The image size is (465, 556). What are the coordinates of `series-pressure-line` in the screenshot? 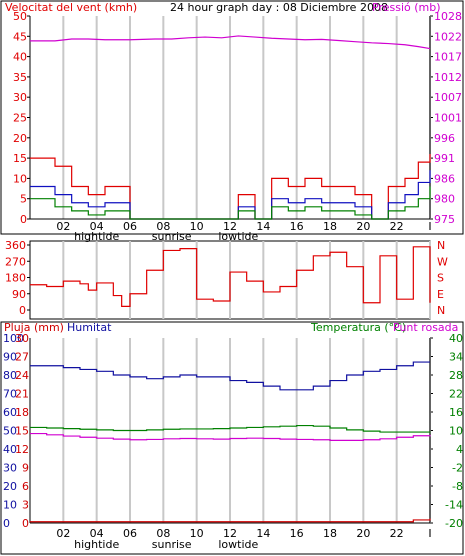 It's located at (230, 42).